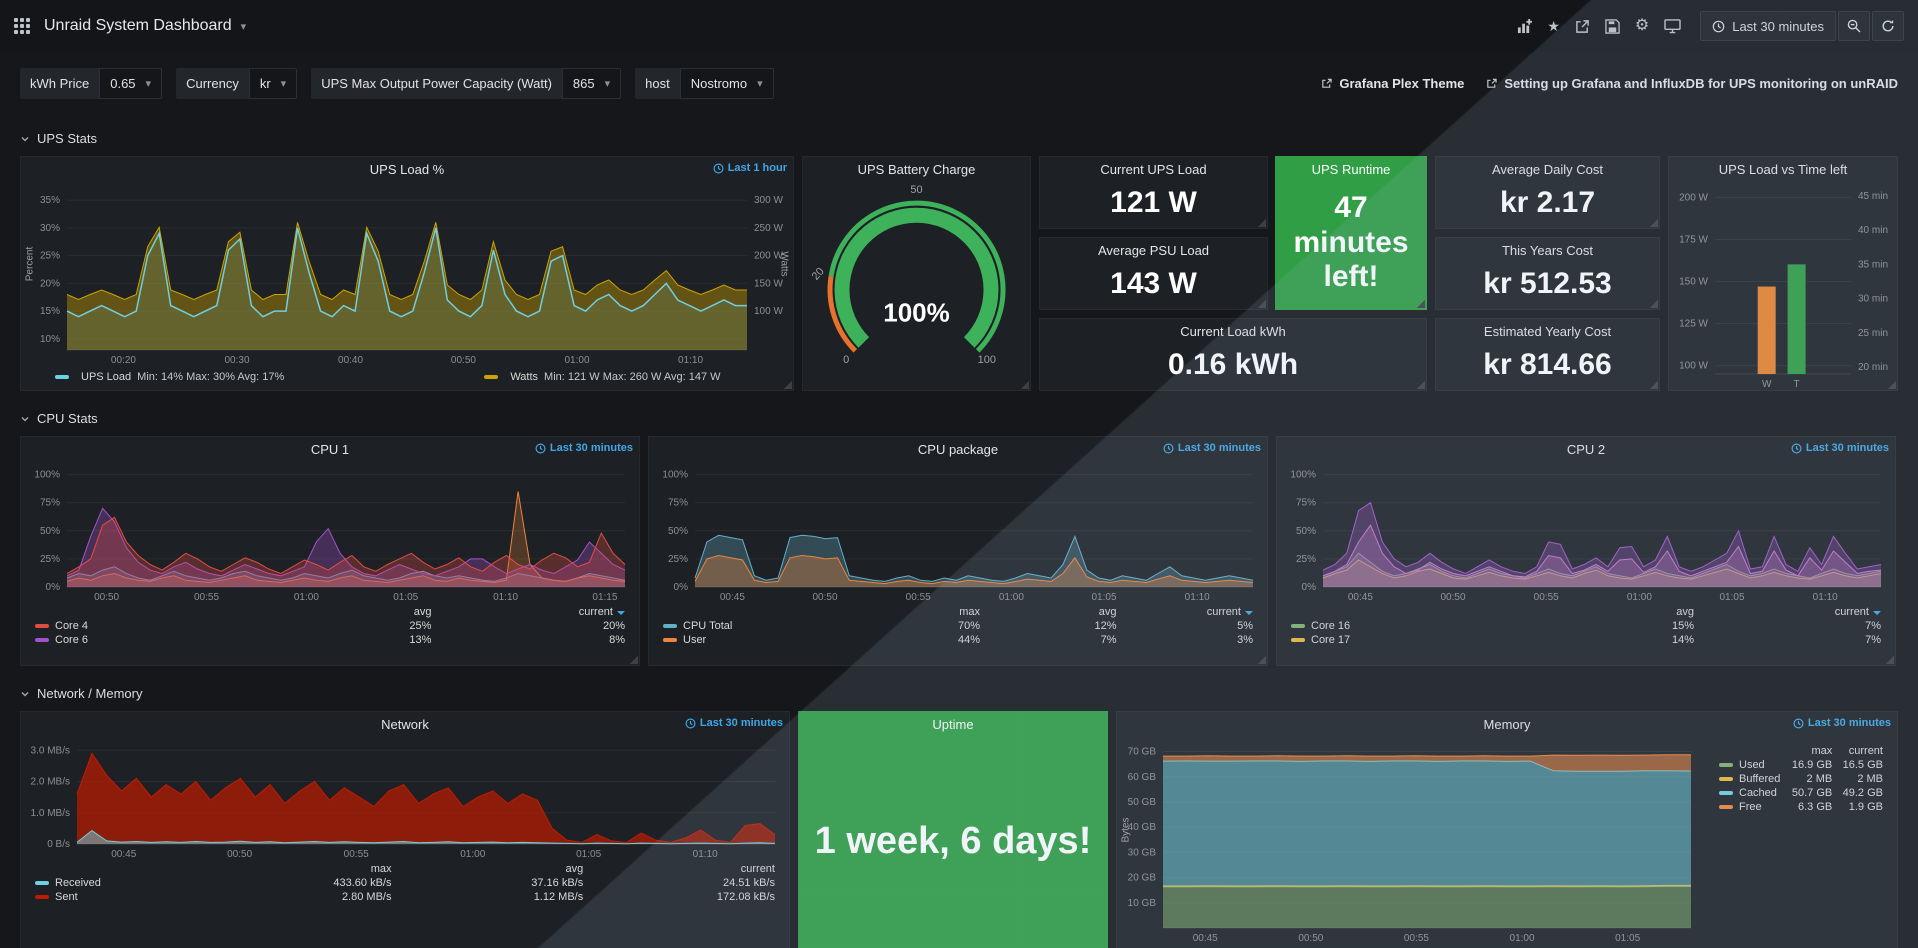 The height and width of the screenshot is (948, 1918). What do you see at coordinates (405, 724) in the screenshot?
I see `panel-title: Network` at bounding box center [405, 724].